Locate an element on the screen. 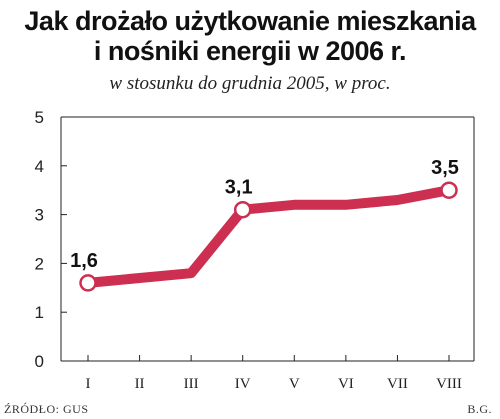 Image resolution: width=500 pixels, height=419 pixels. x-tick-label: IV is located at coordinates (243, 384).